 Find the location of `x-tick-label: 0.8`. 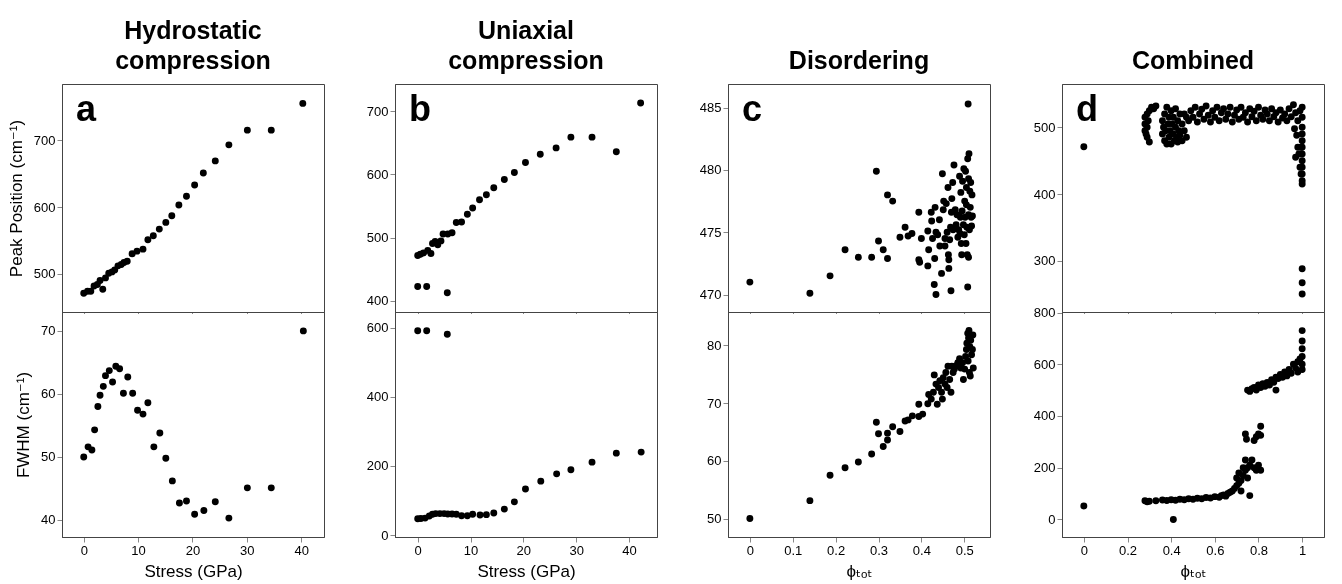

x-tick-label: 0.8 is located at coordinates (1259, 550).